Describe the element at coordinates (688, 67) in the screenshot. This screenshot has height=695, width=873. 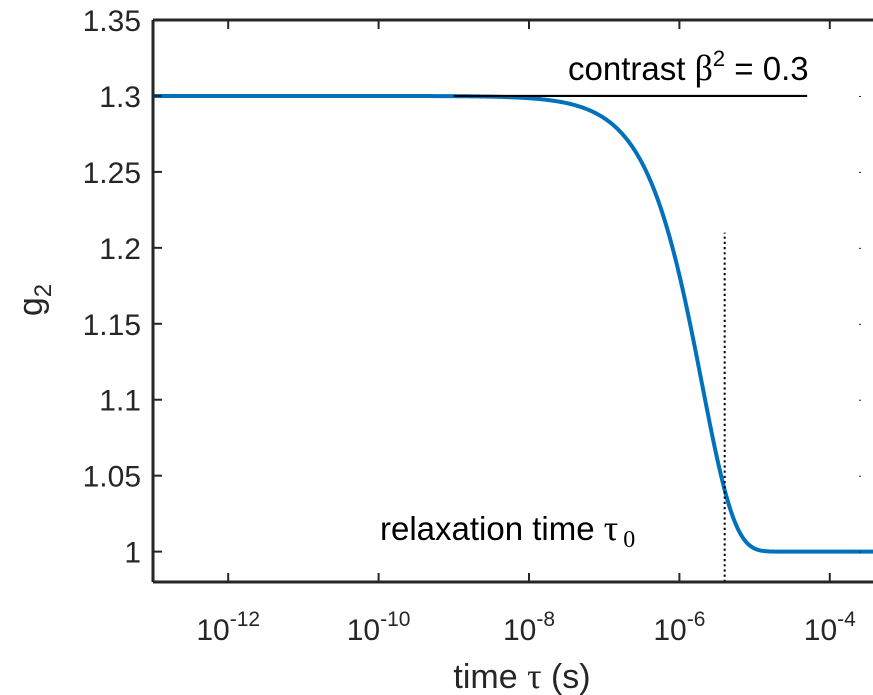
I see `contrast-label: contrast β2 = 0.3` at that location.